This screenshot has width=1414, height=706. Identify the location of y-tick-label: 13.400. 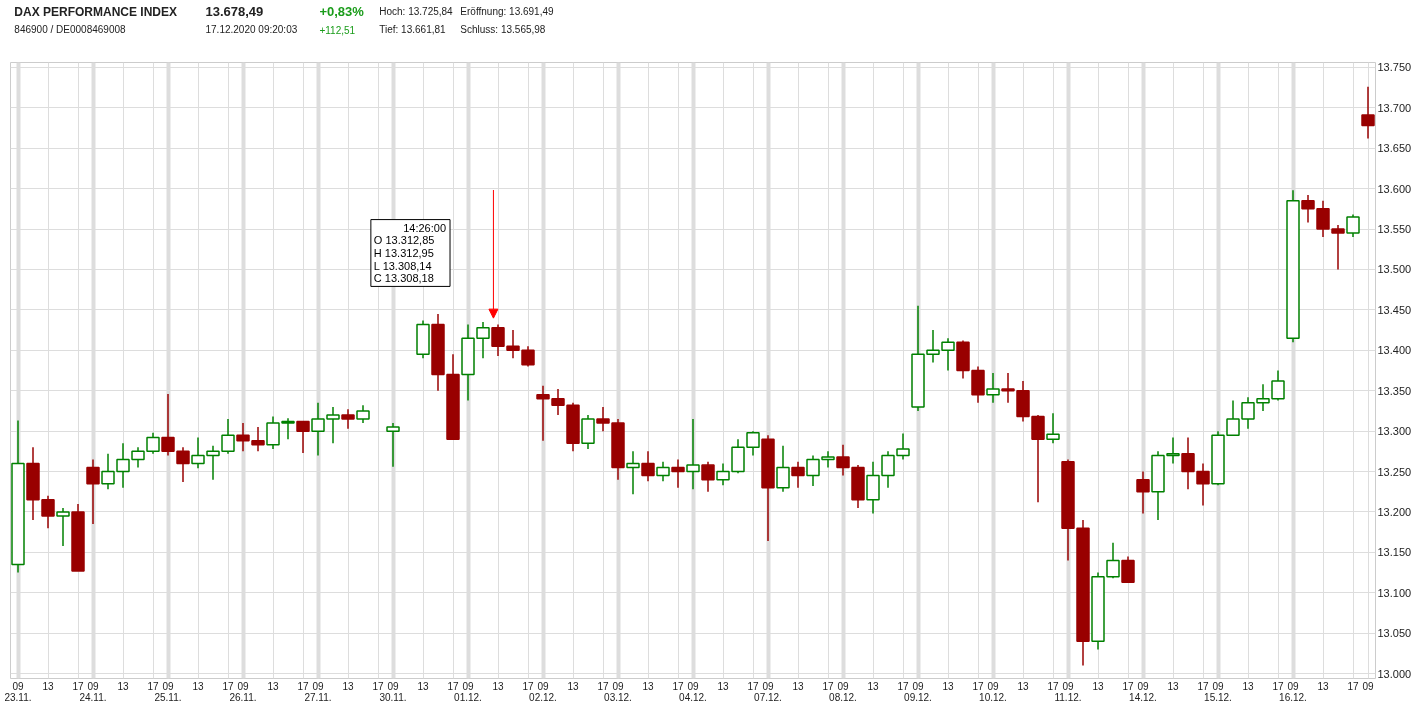
(1394, 350).